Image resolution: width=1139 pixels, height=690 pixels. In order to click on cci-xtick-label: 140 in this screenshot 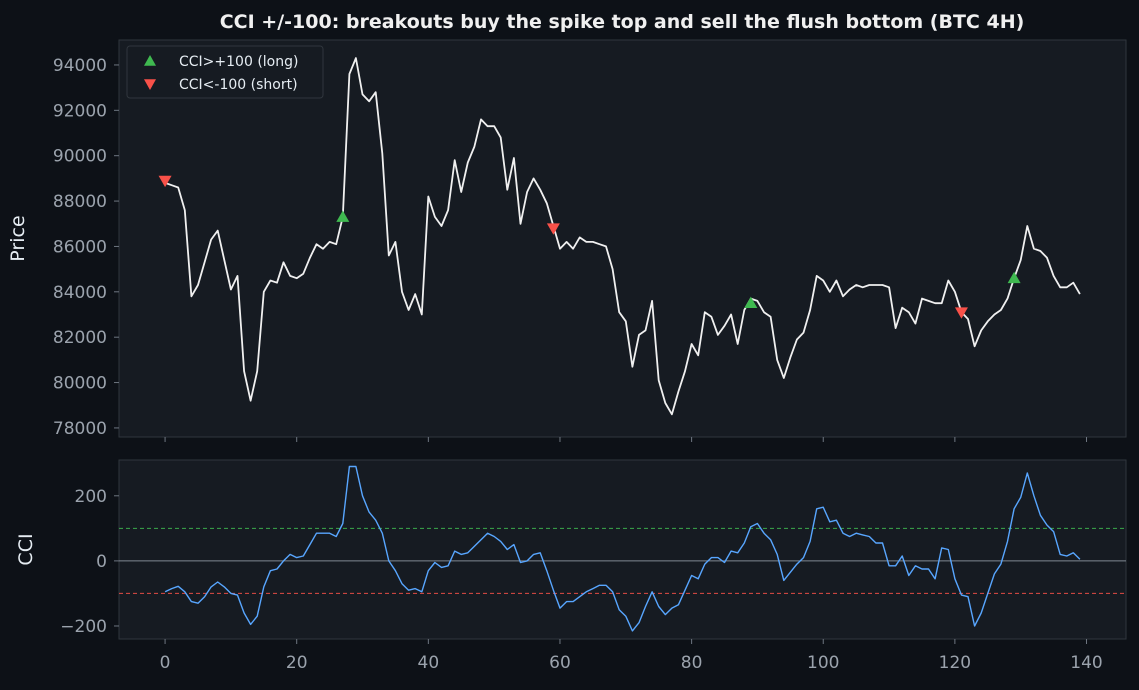, I will do `click(1086, 663)`.